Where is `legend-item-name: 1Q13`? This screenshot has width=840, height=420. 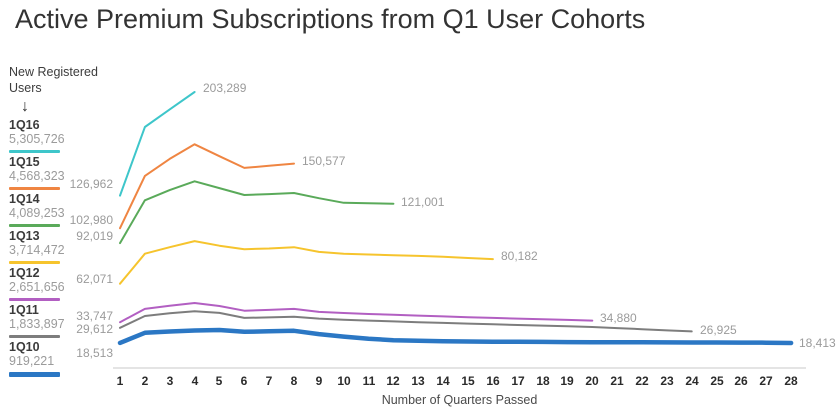 legend-item-name: 1Q13 is located at coordinates (24, 236).